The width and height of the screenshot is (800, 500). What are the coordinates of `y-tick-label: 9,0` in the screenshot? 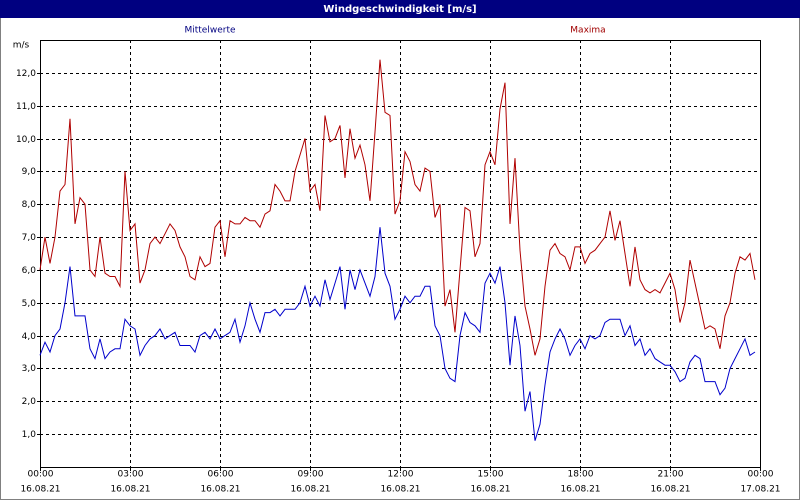 It's located at (29, 172).